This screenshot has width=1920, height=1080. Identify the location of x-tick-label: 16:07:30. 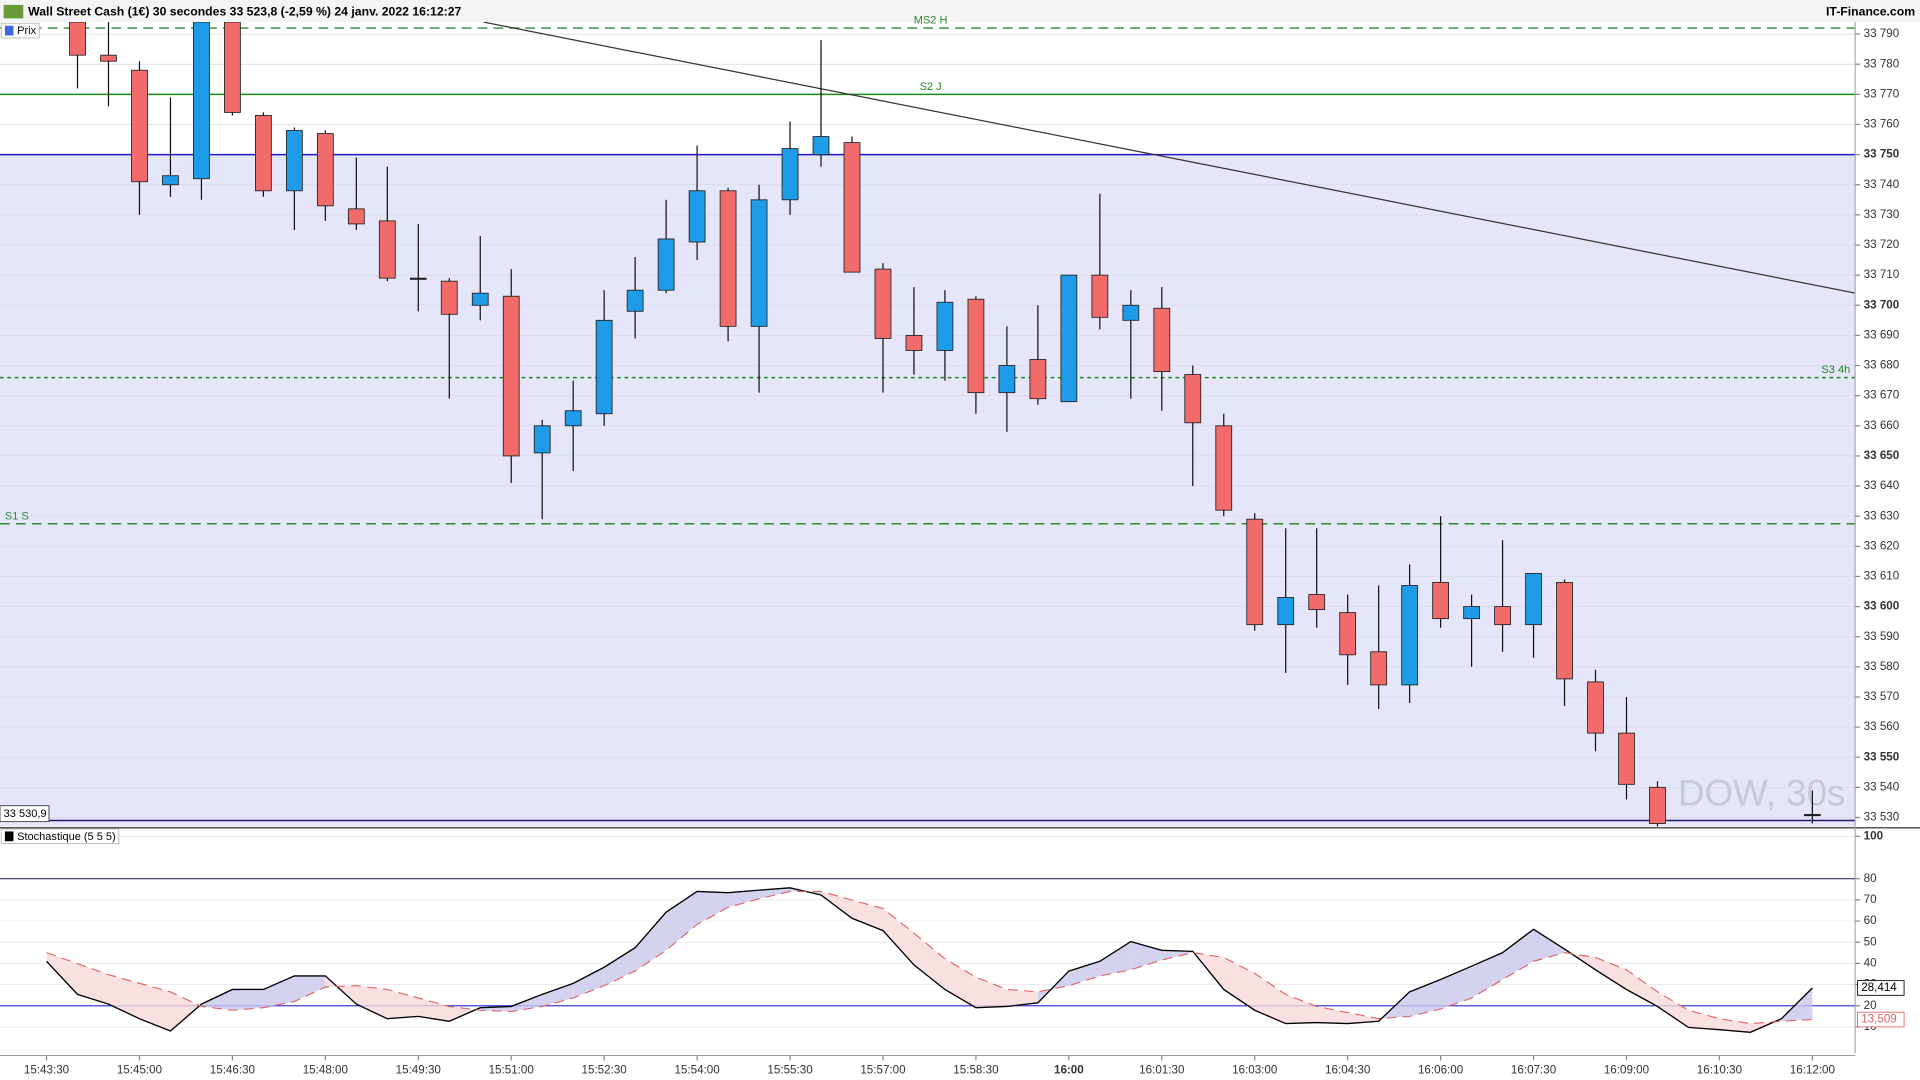
(1534, 1069).